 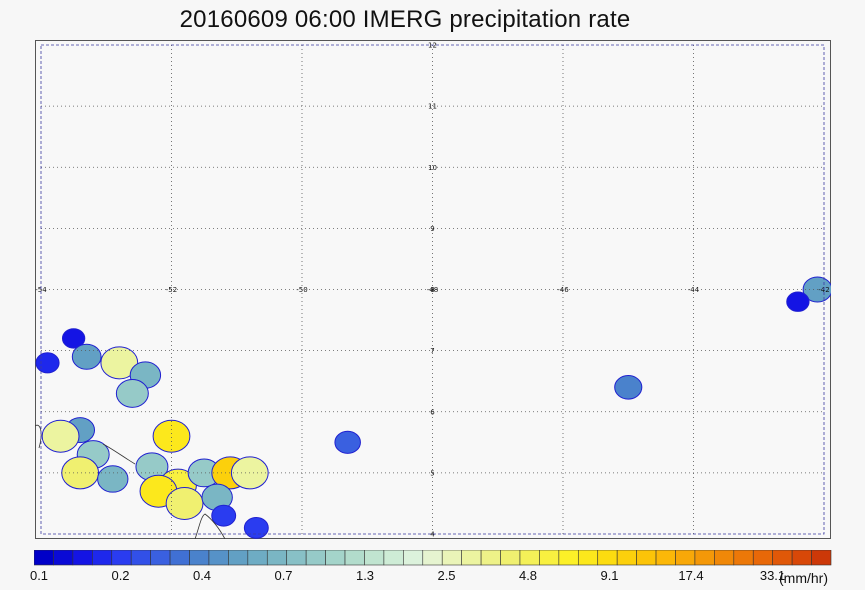 I want to click on colorbar-tick-label: 1.3, so click(x=365, y=575).